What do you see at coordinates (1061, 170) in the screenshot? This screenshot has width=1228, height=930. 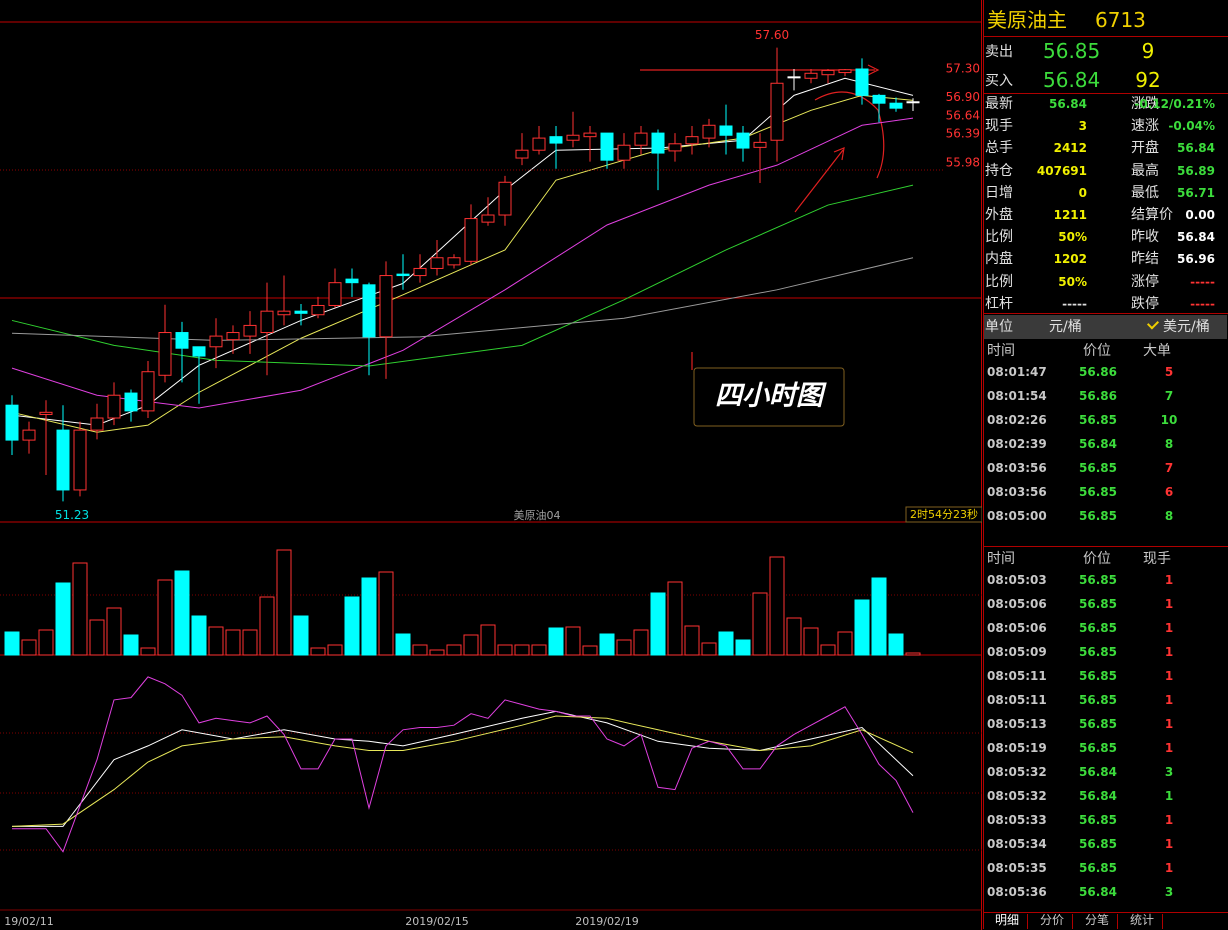 I see `stat-value: 407691` at bounding box center [1061, 170].